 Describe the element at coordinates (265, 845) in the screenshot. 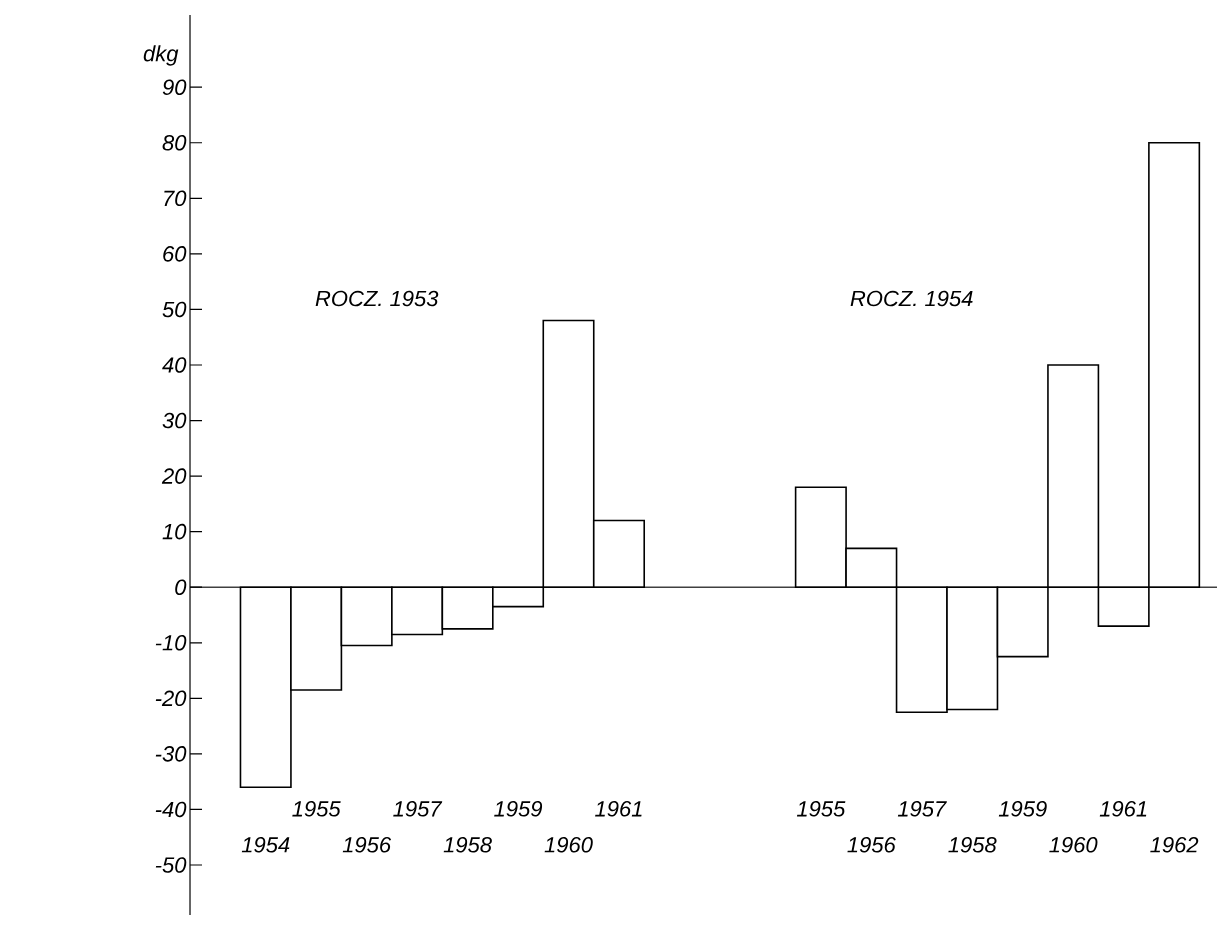

I see `x-tick-label: 1954` at that location.